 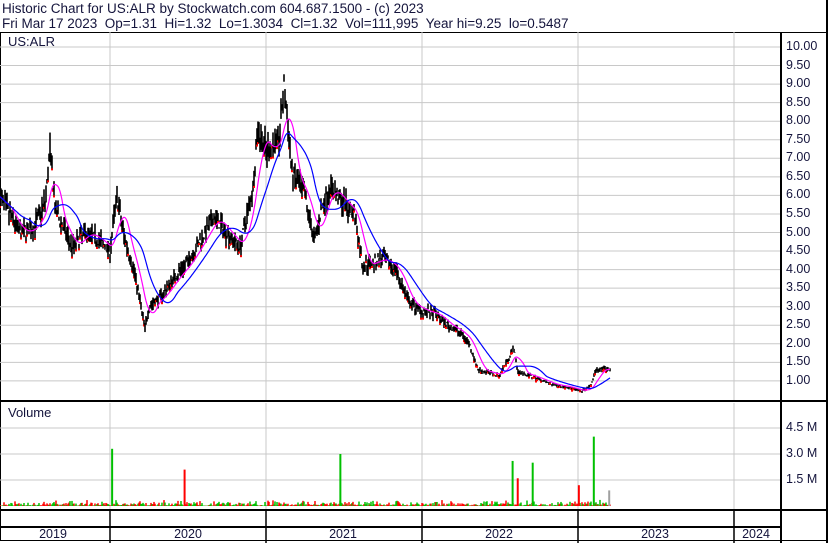 I want to click on price-tick-label: 4.00, so click(x=798, y=268).